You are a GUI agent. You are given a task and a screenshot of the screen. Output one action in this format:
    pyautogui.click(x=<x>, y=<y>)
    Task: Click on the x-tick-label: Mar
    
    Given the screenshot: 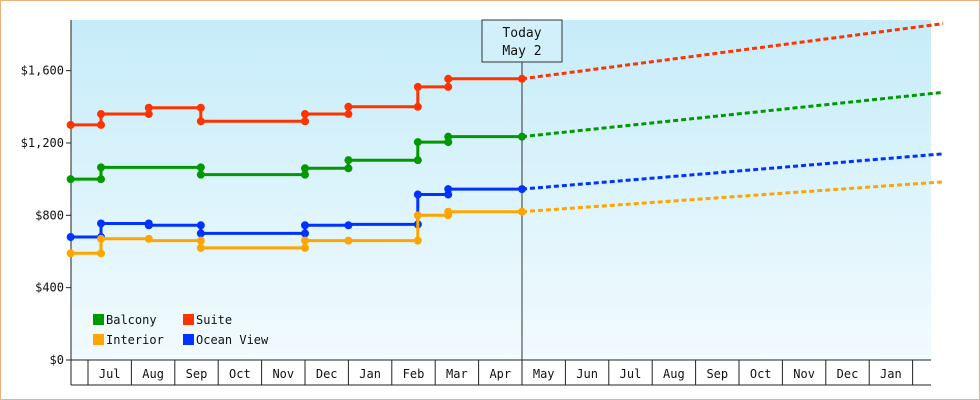 What is the action you would take?
    pyautogui.click(x=457, y=374)
    